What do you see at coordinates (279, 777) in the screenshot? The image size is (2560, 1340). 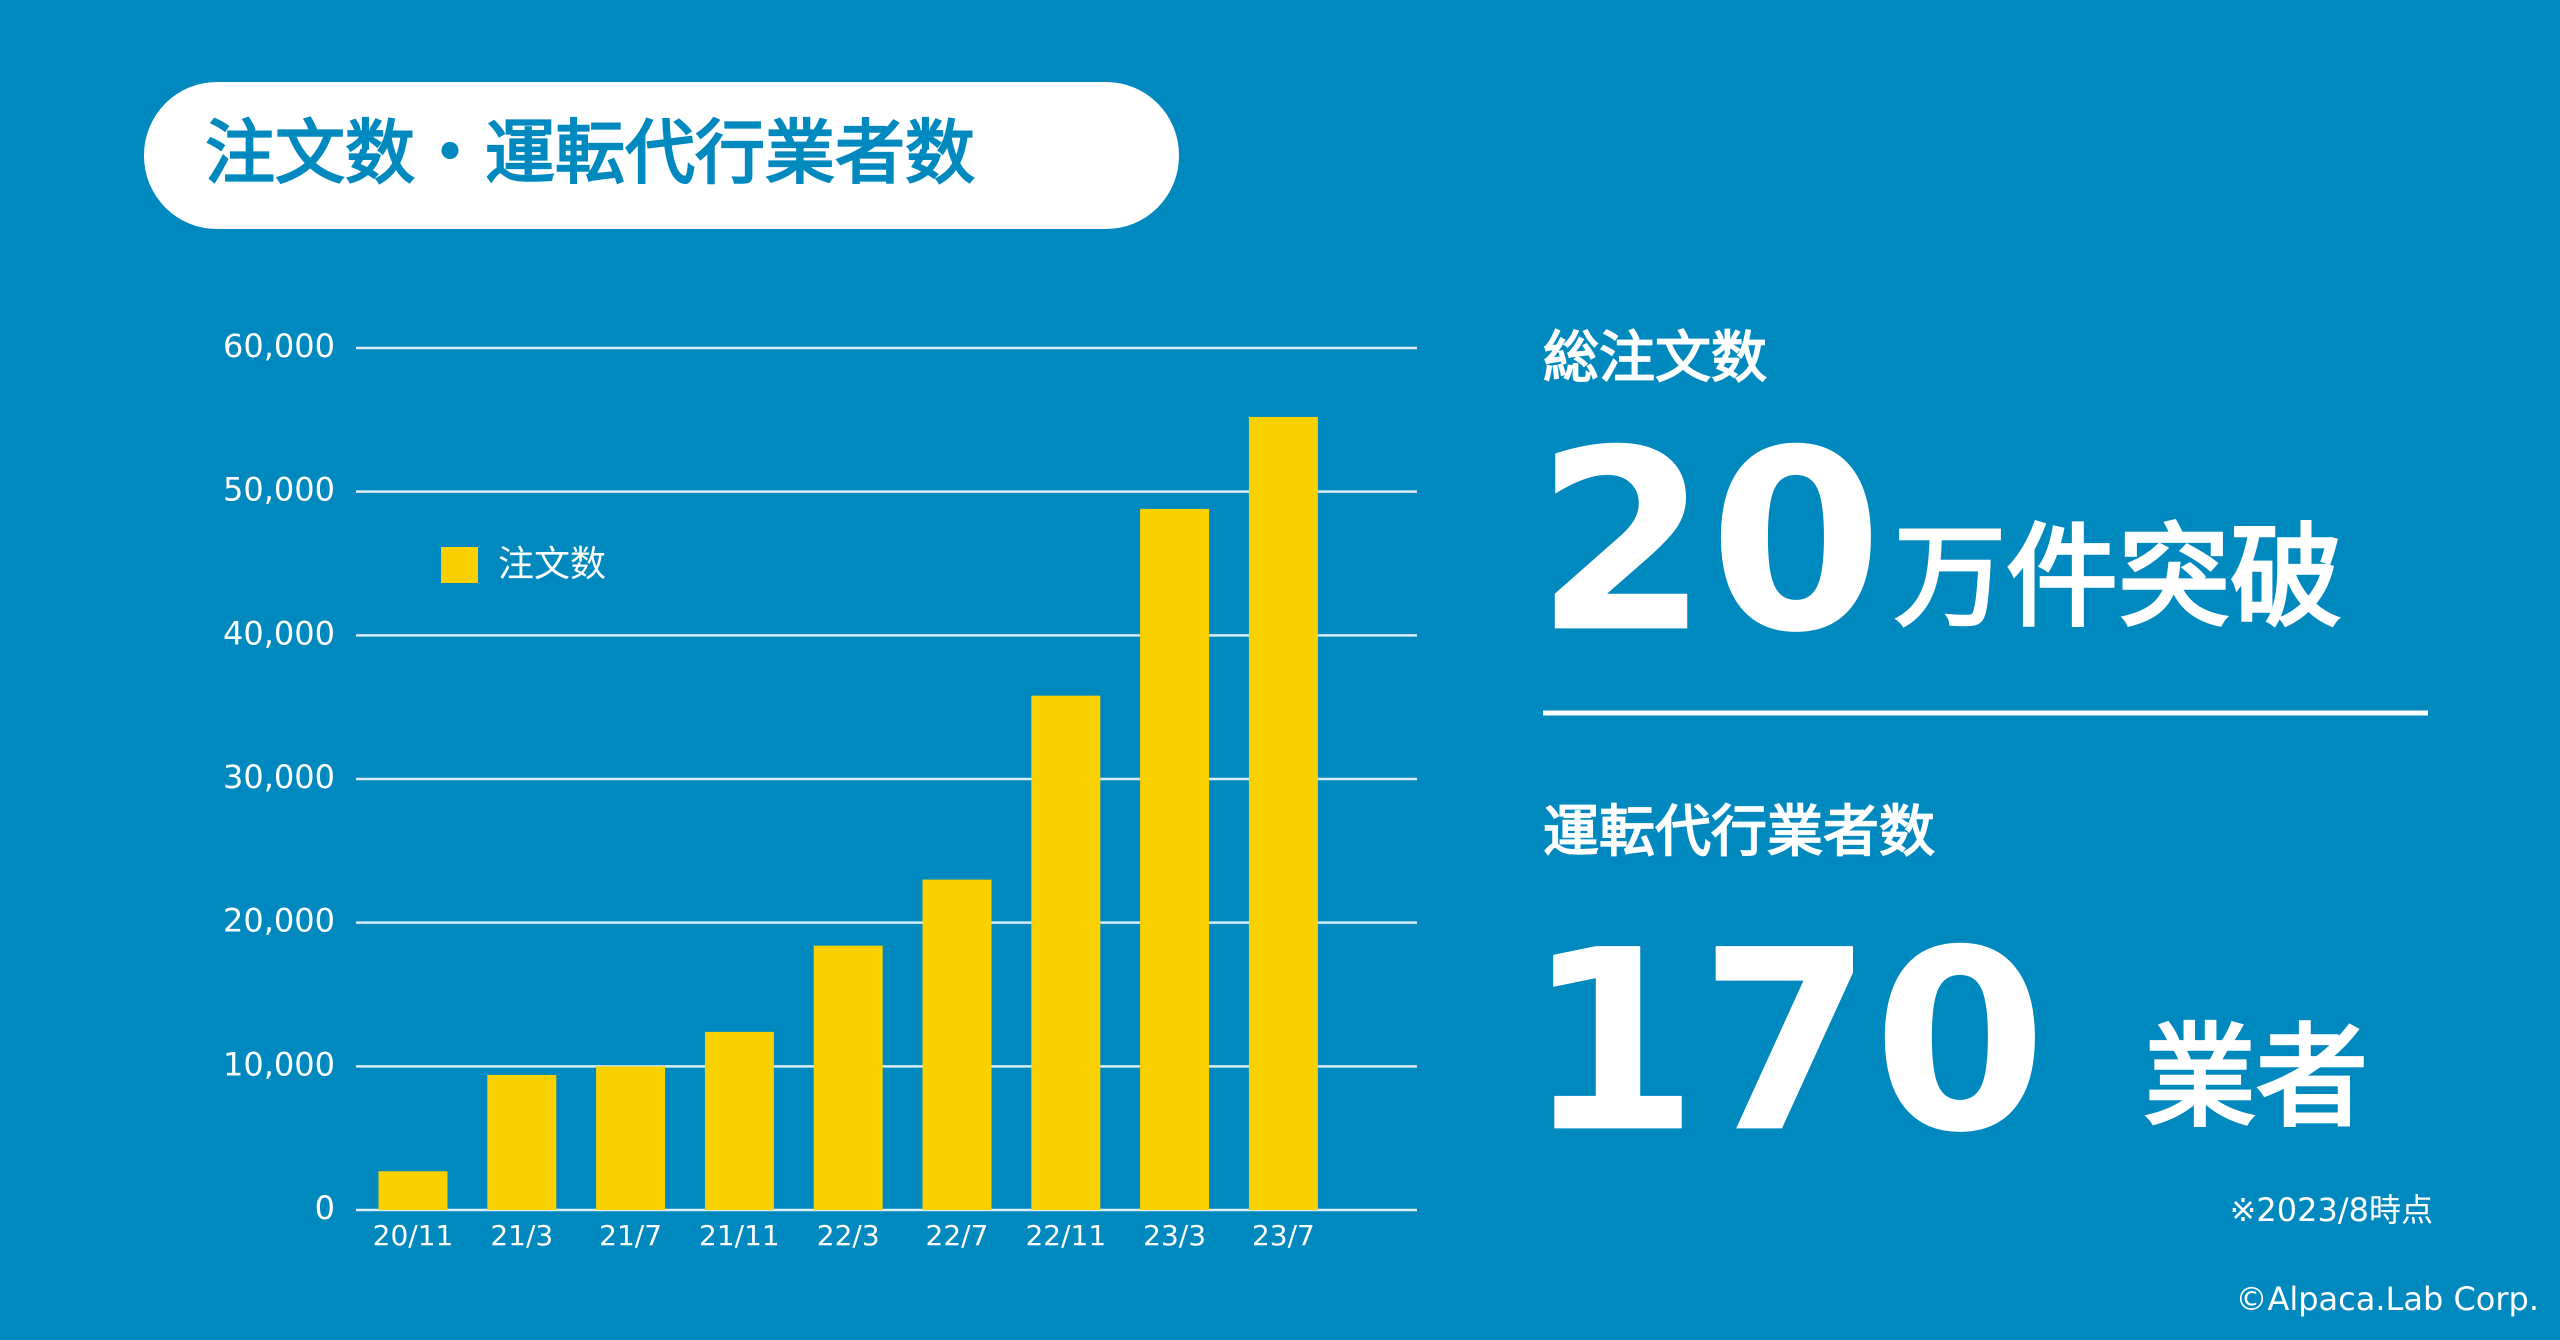 I see `y-tick-label: 30,000` at bounding box center [279, 777].